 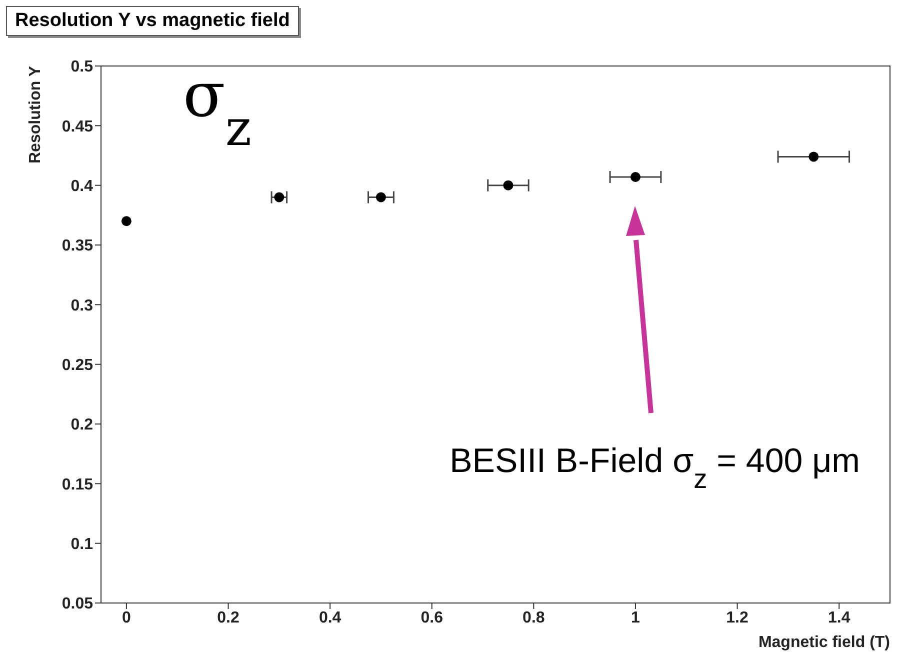 I want to click on y-tick-label: 0.4, so click(x=82, y=187).